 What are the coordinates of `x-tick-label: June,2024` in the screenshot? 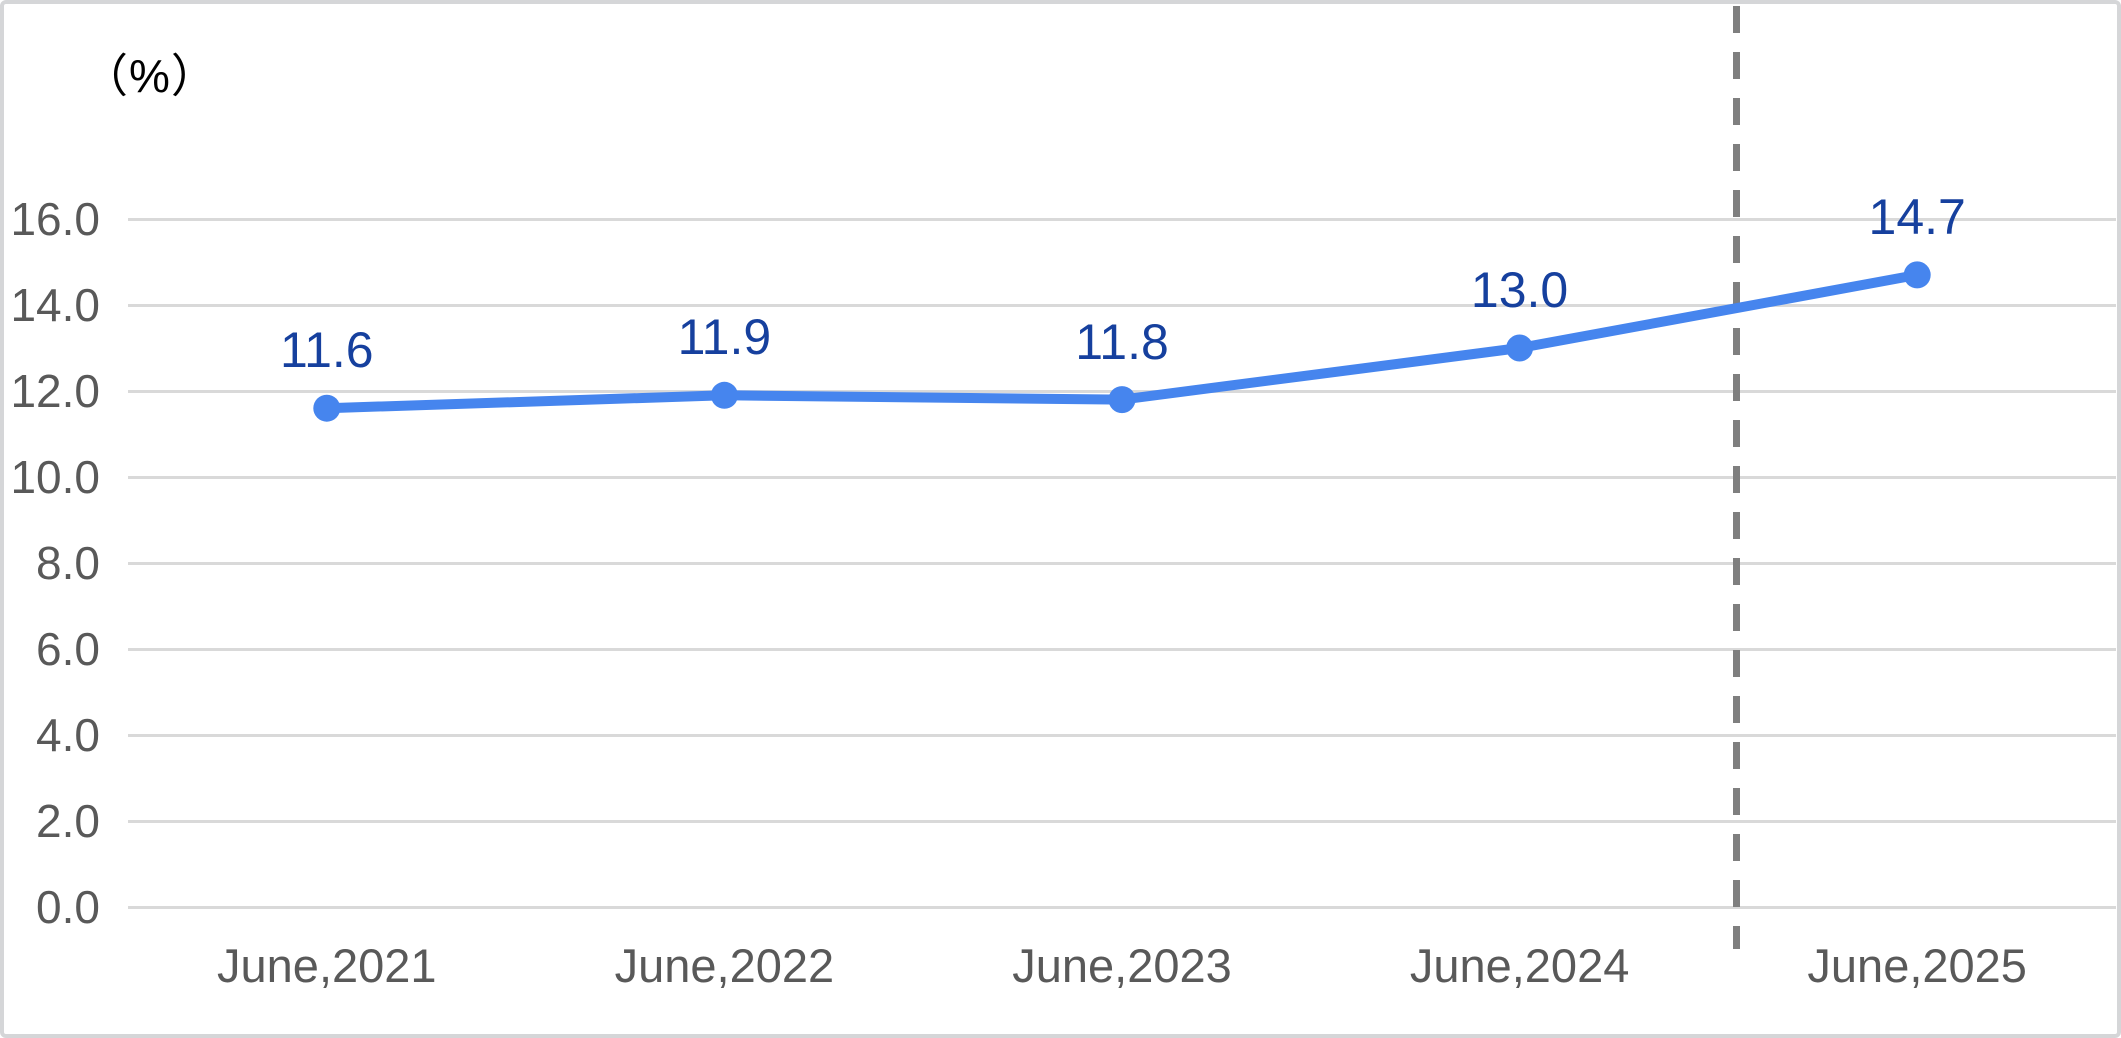 It's located at (1519, 965).